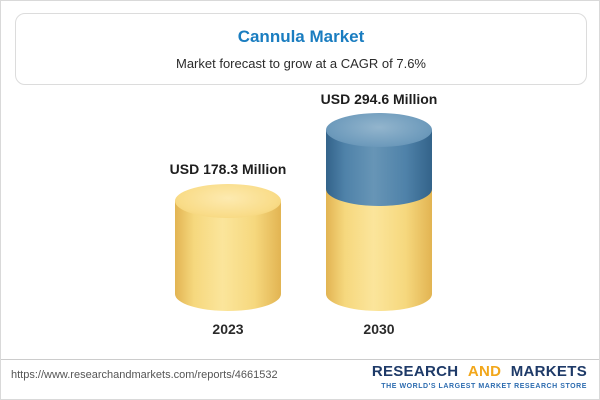 The width and height of the screenshot is (600, 400). What do you see at coordinates (379, 250) in the screenshot?
I see `bar-2030-yellow-segment` at bounding box center [379, 250].